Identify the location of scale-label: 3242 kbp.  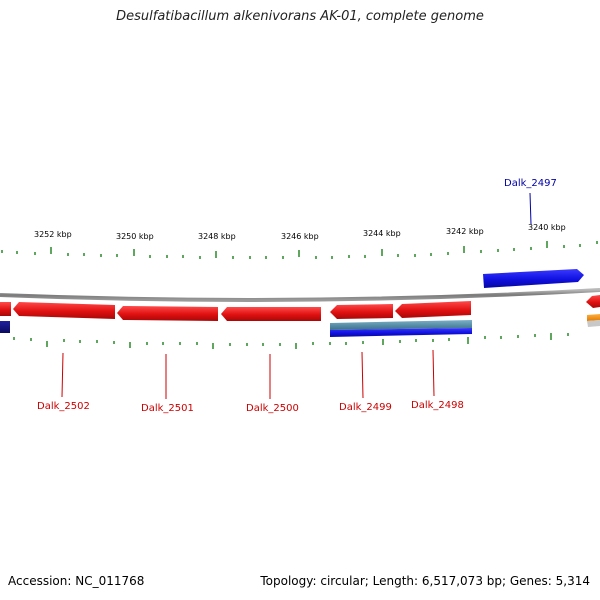
(465, 231).